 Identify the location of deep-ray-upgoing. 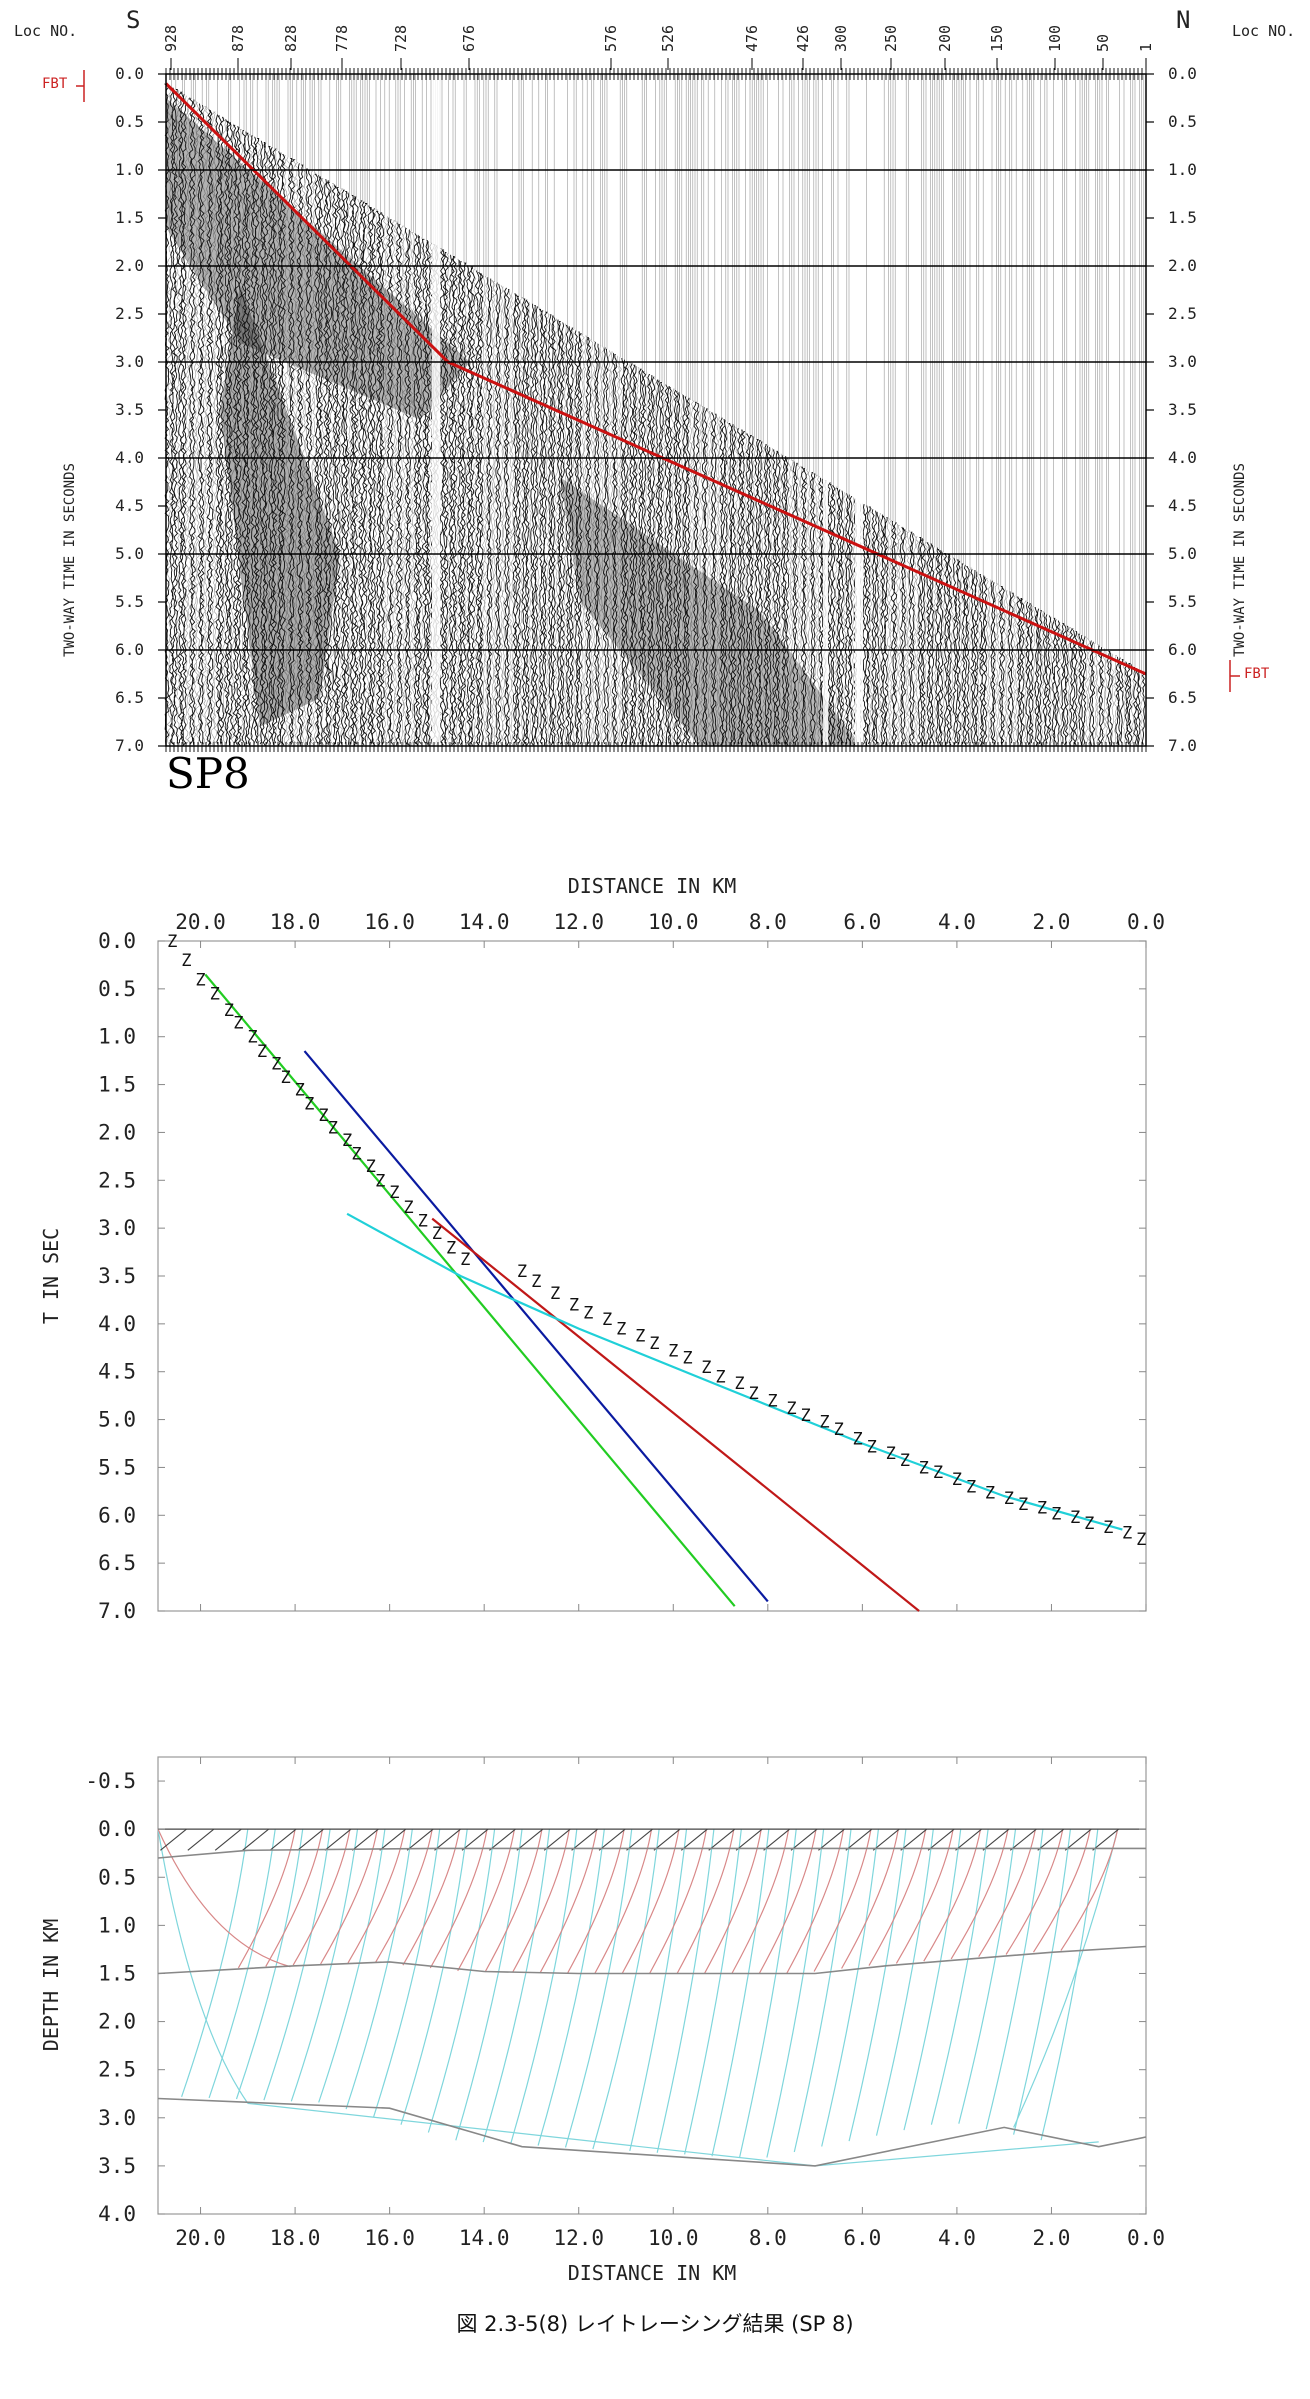
(1066, 1978).